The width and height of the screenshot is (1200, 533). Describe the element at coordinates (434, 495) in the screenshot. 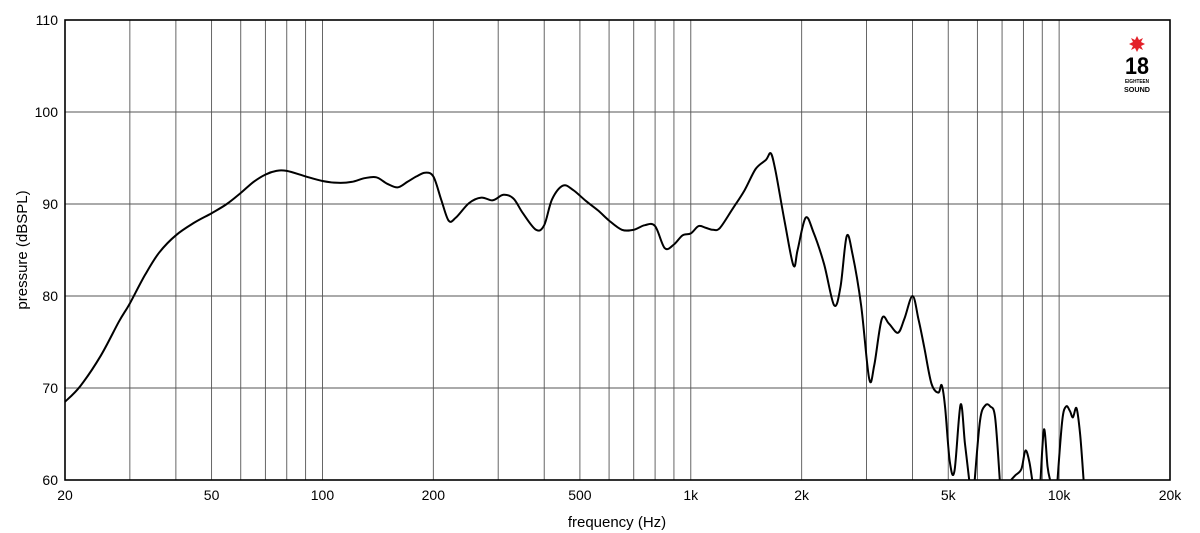

I see `x-tick-label: 200` at that location.